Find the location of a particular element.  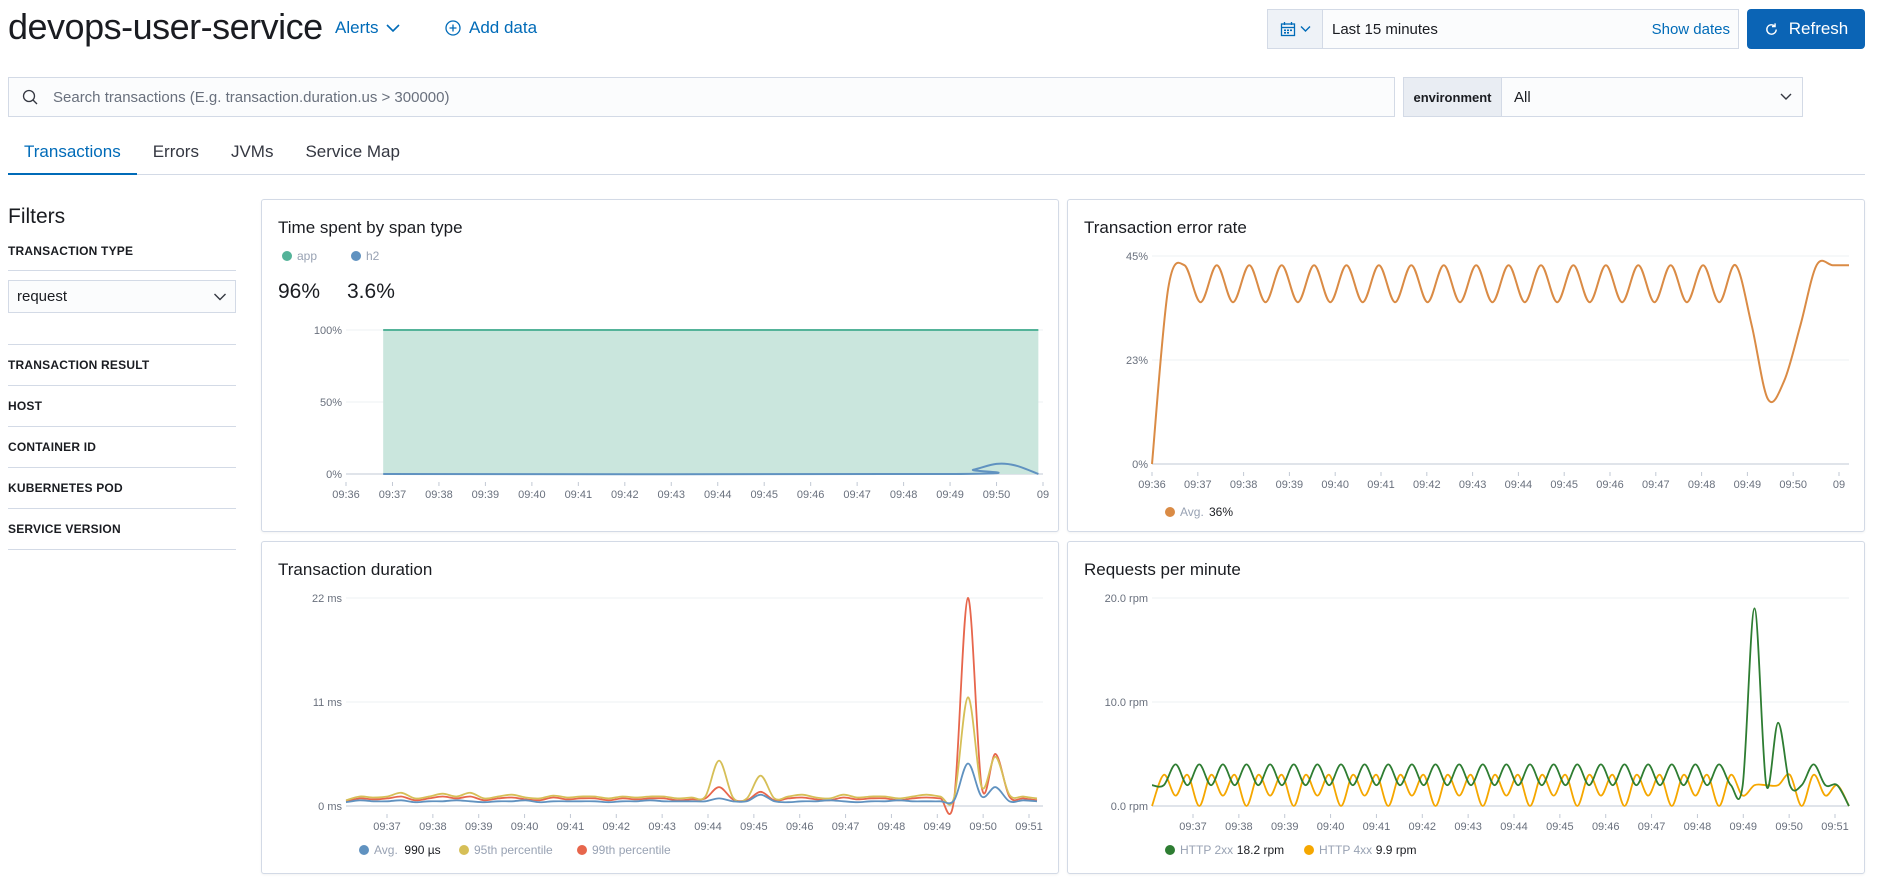

filter-service-version: SERVICE VERSION is located at coordinates (64, 529).